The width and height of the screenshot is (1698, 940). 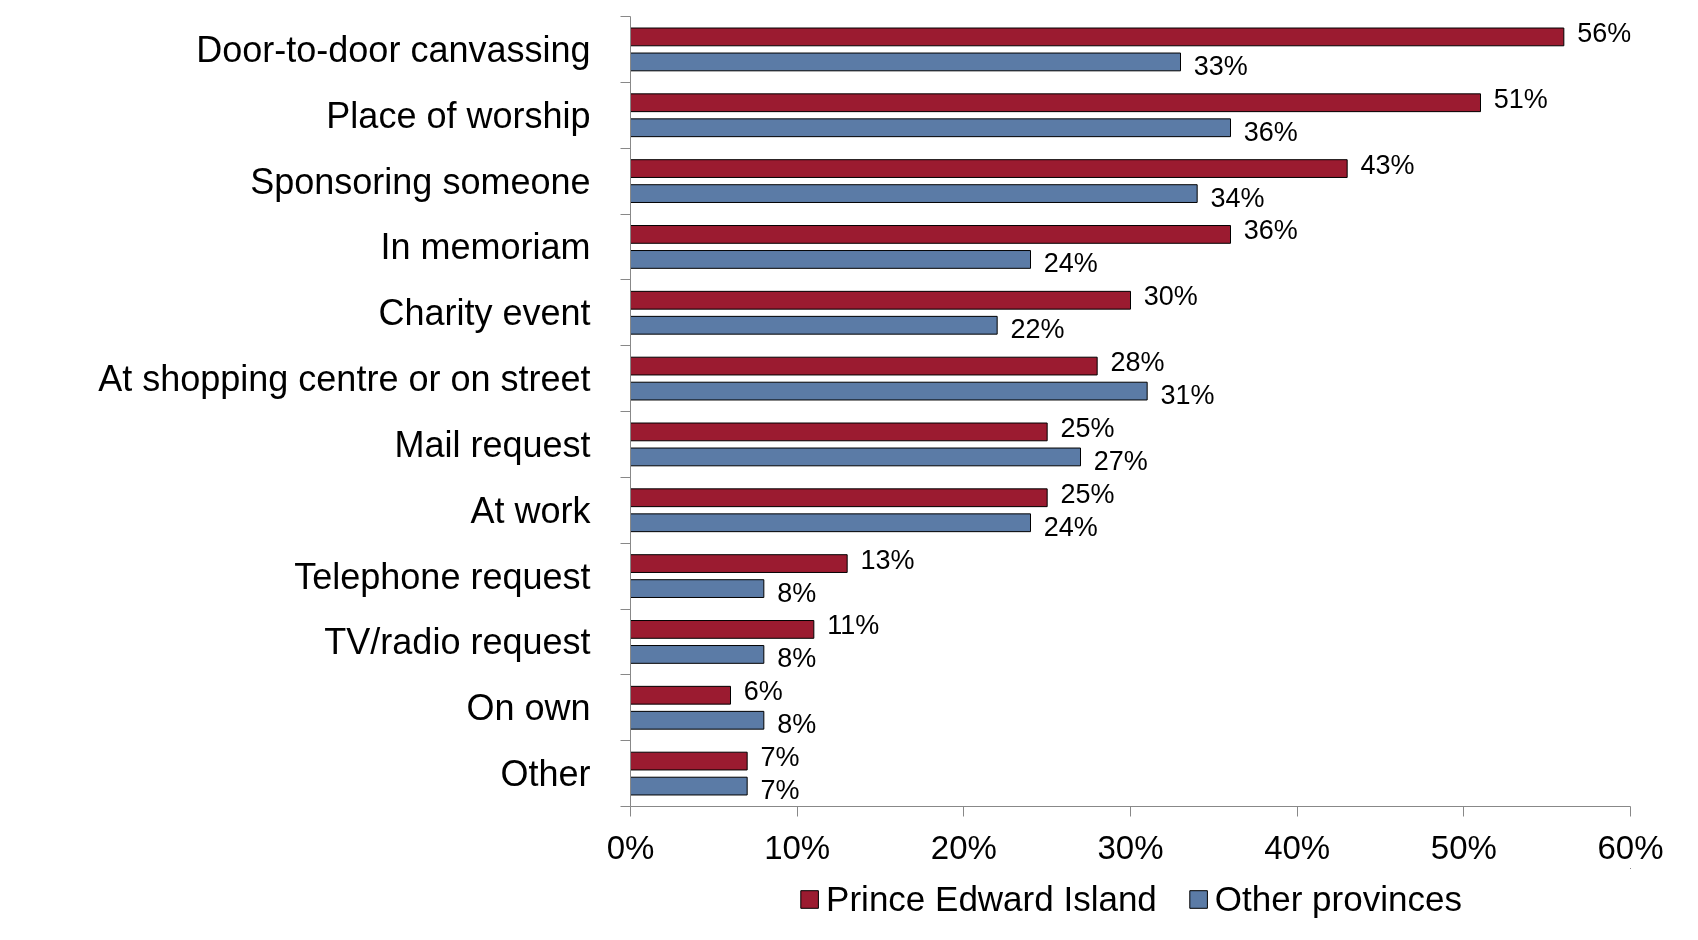 What do you see at coordinates (1387, 164) in the screenshot?
I see `data-label: 43%` at bounding box center [1387, 164].